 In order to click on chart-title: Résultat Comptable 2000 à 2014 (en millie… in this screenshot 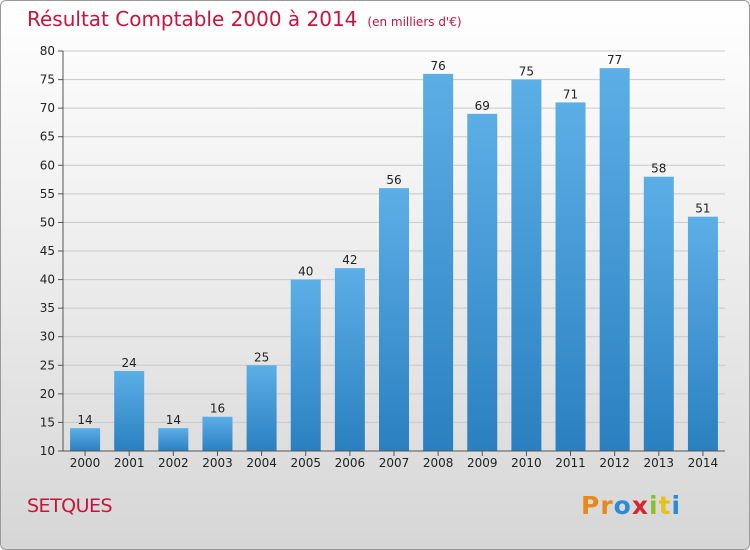, I will do `click(244, 19)`.